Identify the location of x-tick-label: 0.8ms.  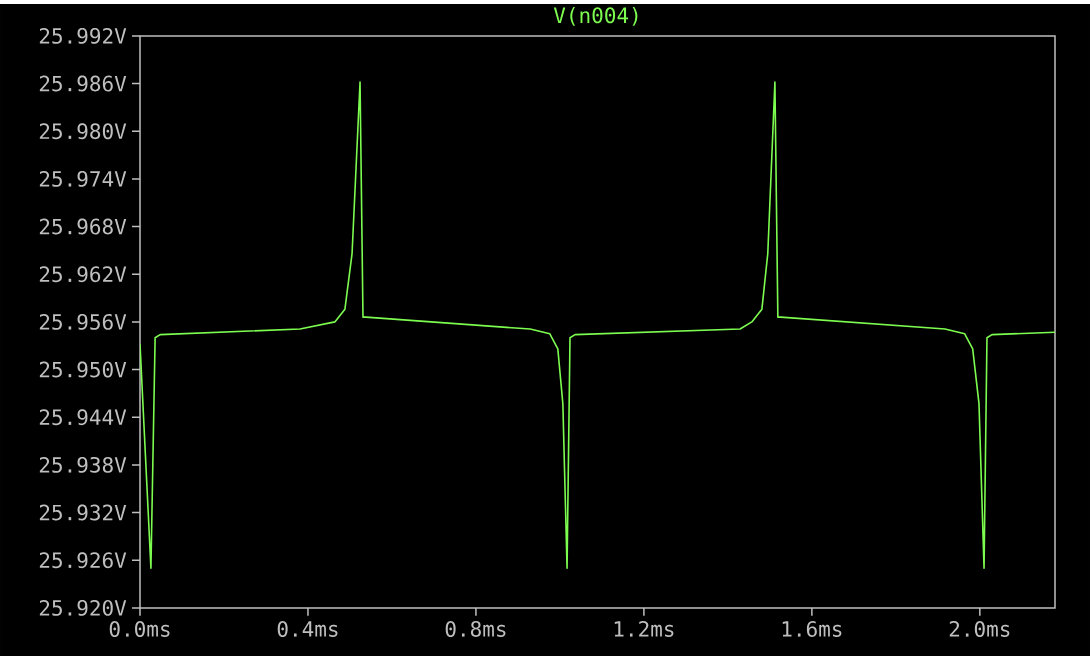
(475, 629).